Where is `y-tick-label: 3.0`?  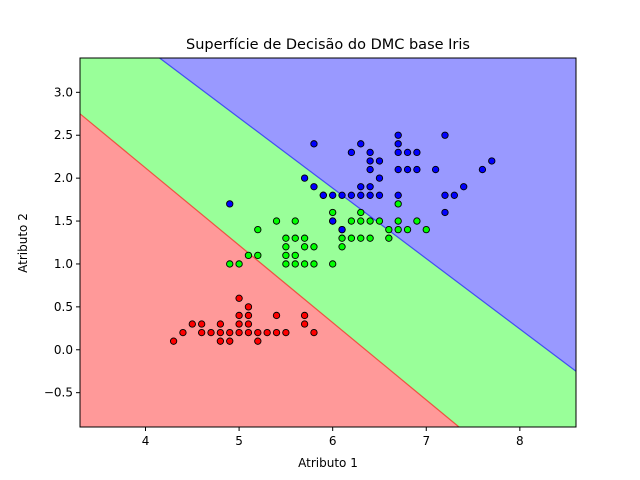 y-tick-label: 3.0 is located at coordinates (63, 92).